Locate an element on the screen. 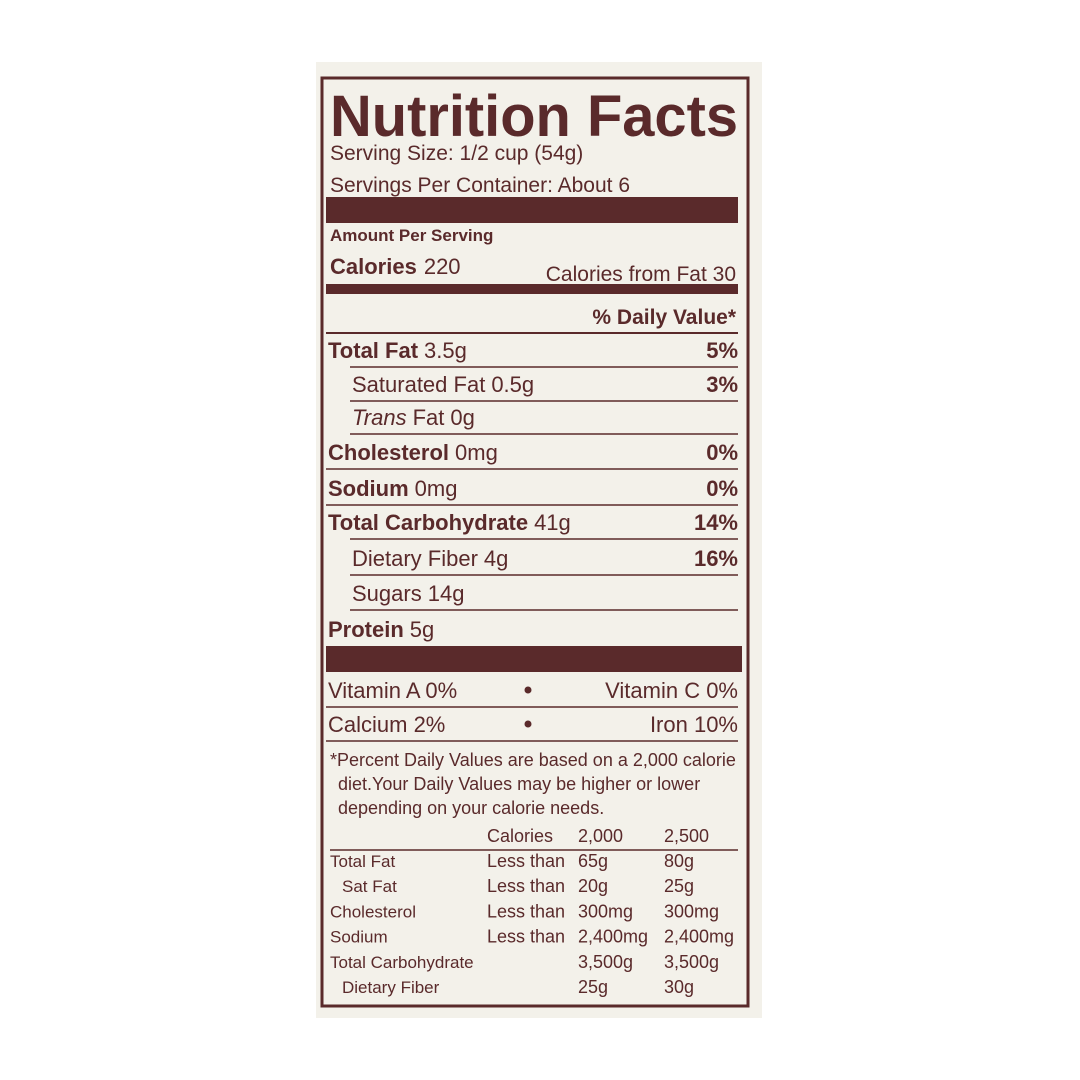  nutrient-name: Dietary Fiber is located at coordinates (415, 558).